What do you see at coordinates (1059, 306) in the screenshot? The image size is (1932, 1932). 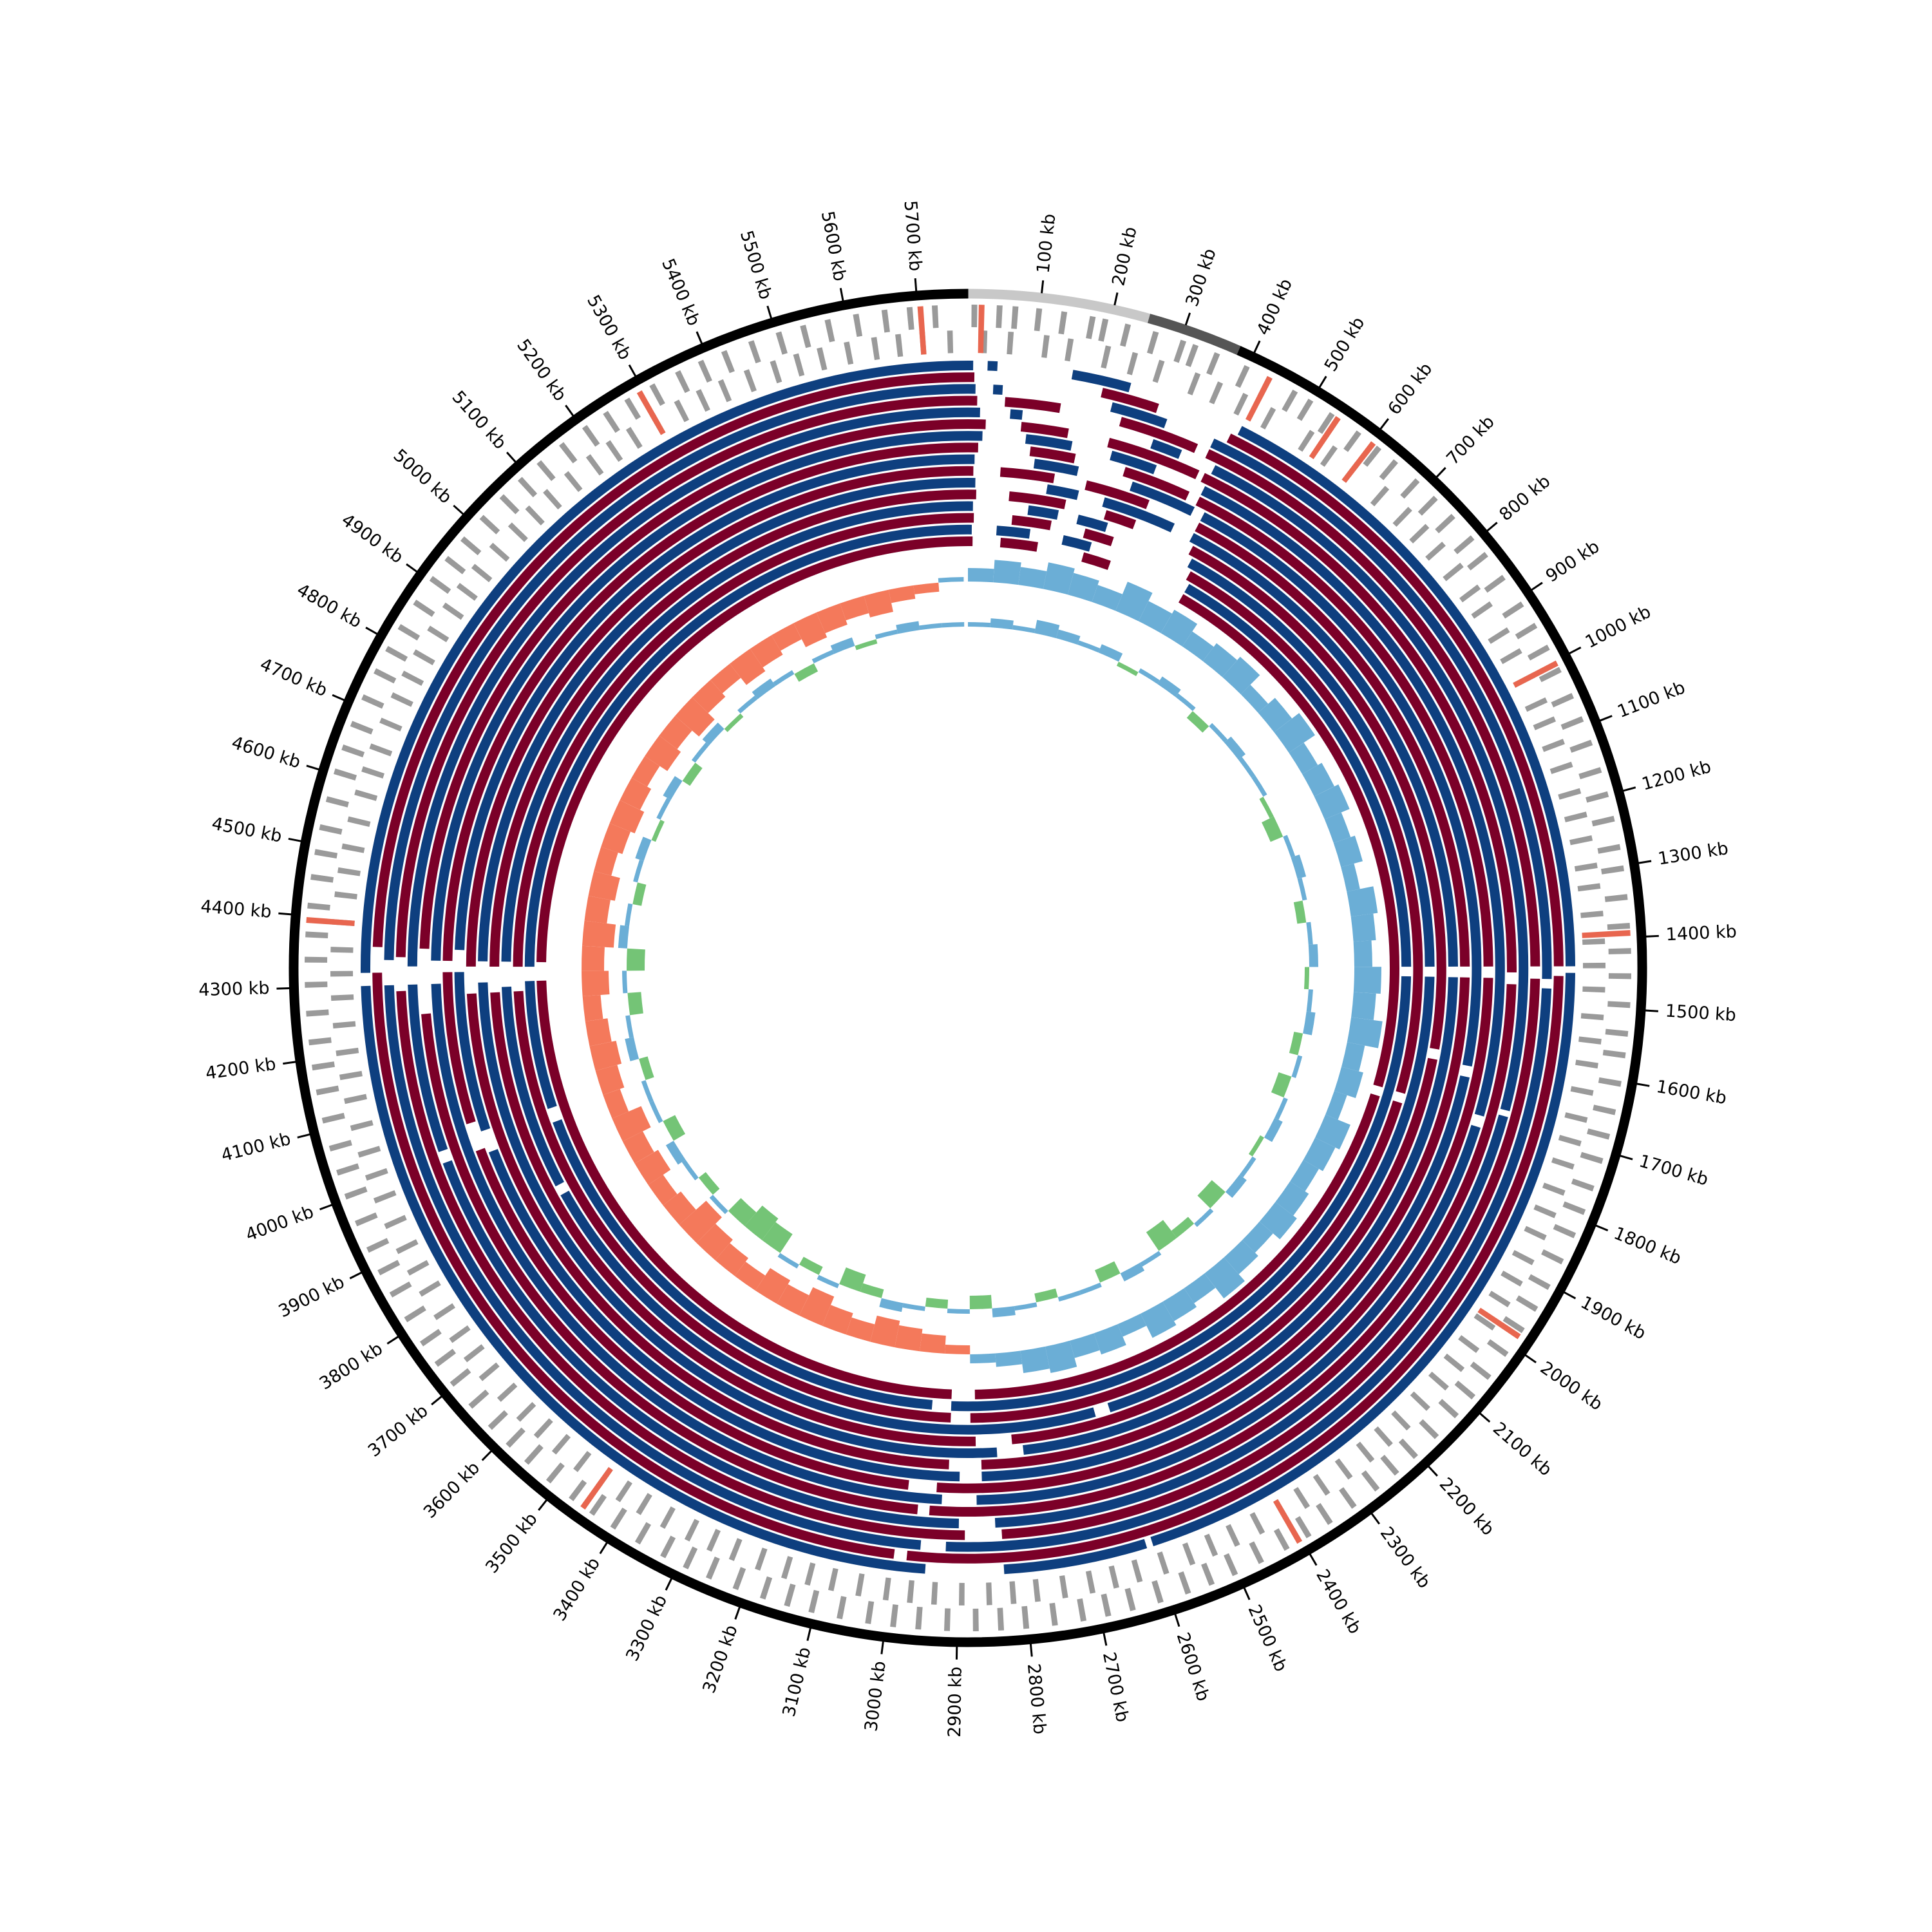 I see `contig` at bounding box center [1059, 306].